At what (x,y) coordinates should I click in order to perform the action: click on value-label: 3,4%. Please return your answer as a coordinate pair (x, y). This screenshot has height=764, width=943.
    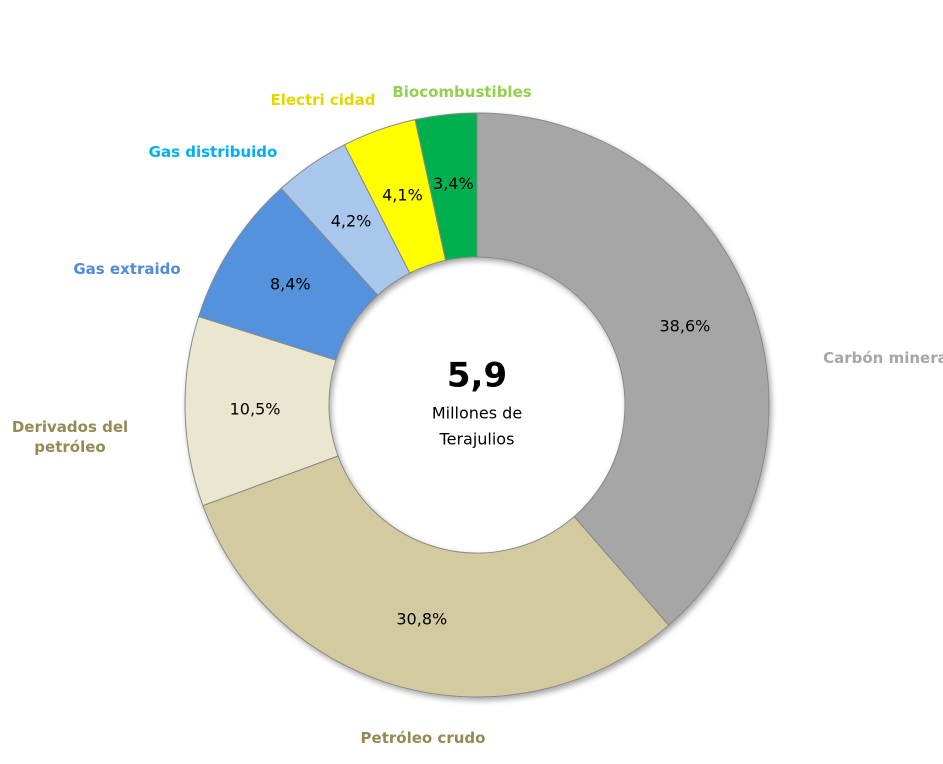
    Looking at the image, I should click on (453, 183).